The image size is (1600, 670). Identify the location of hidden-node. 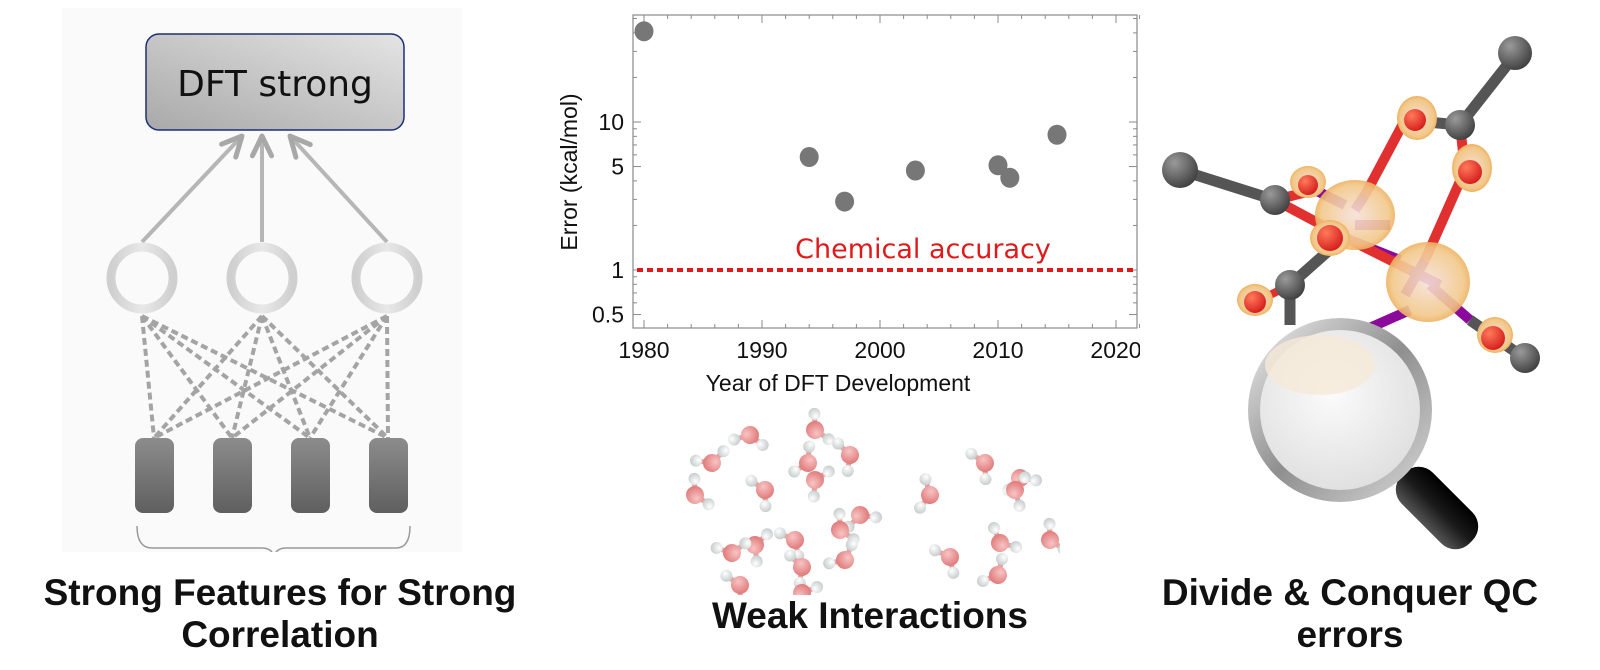
(262, 278).